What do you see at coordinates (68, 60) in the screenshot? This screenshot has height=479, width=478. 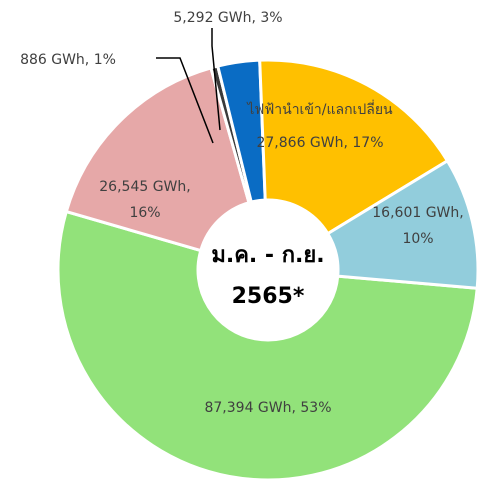 I see `data-label: 886 GWh, 1%` at bounding box center [68, 60].